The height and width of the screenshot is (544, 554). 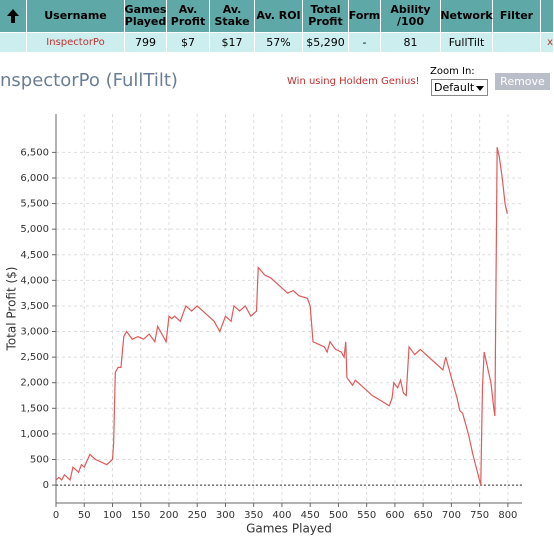 What do you see at coordinates (338, 515) in the screenshot?
I see `x-tick-label: 500` at bounding box center [338, 515].